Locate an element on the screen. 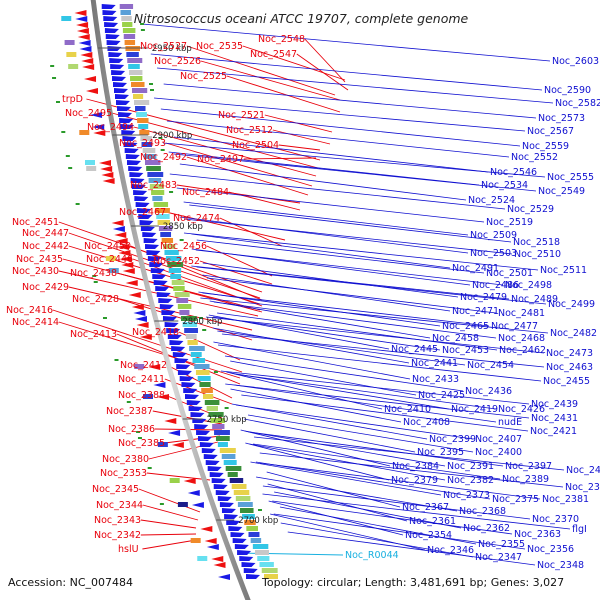 Image resolution: width=600 pixels, height=600 pixels. right-gene-label: Noc_2425 is located at coordinates (441, 395).